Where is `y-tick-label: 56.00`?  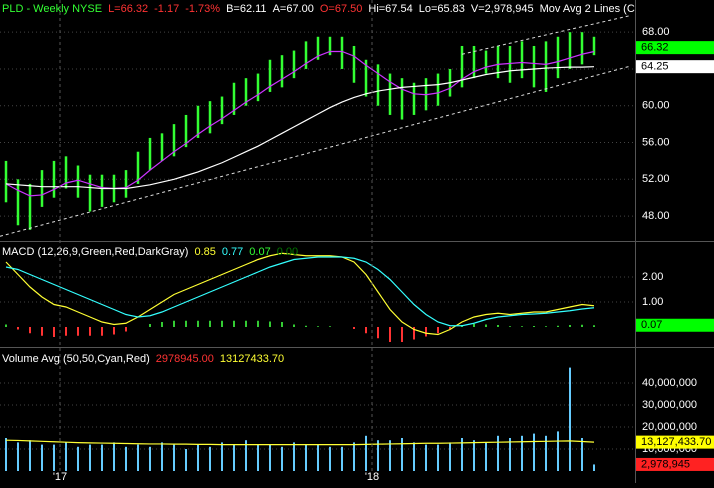 y-tick-label: 56.00 is located at coordinates (656, 142).